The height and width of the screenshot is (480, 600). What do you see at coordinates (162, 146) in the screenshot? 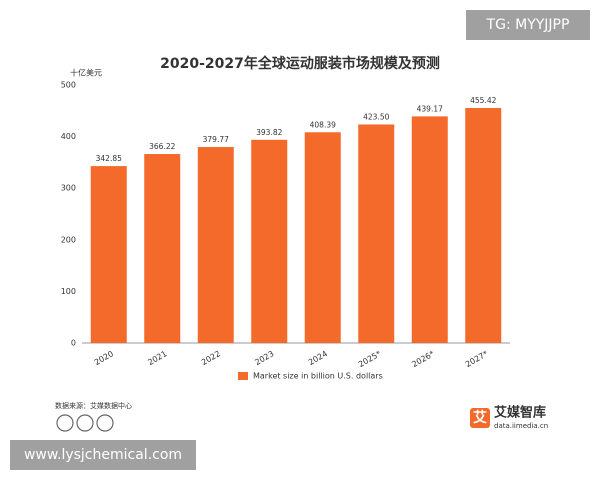
I see `data-label: 366.22` at bounding box center [162, 146].